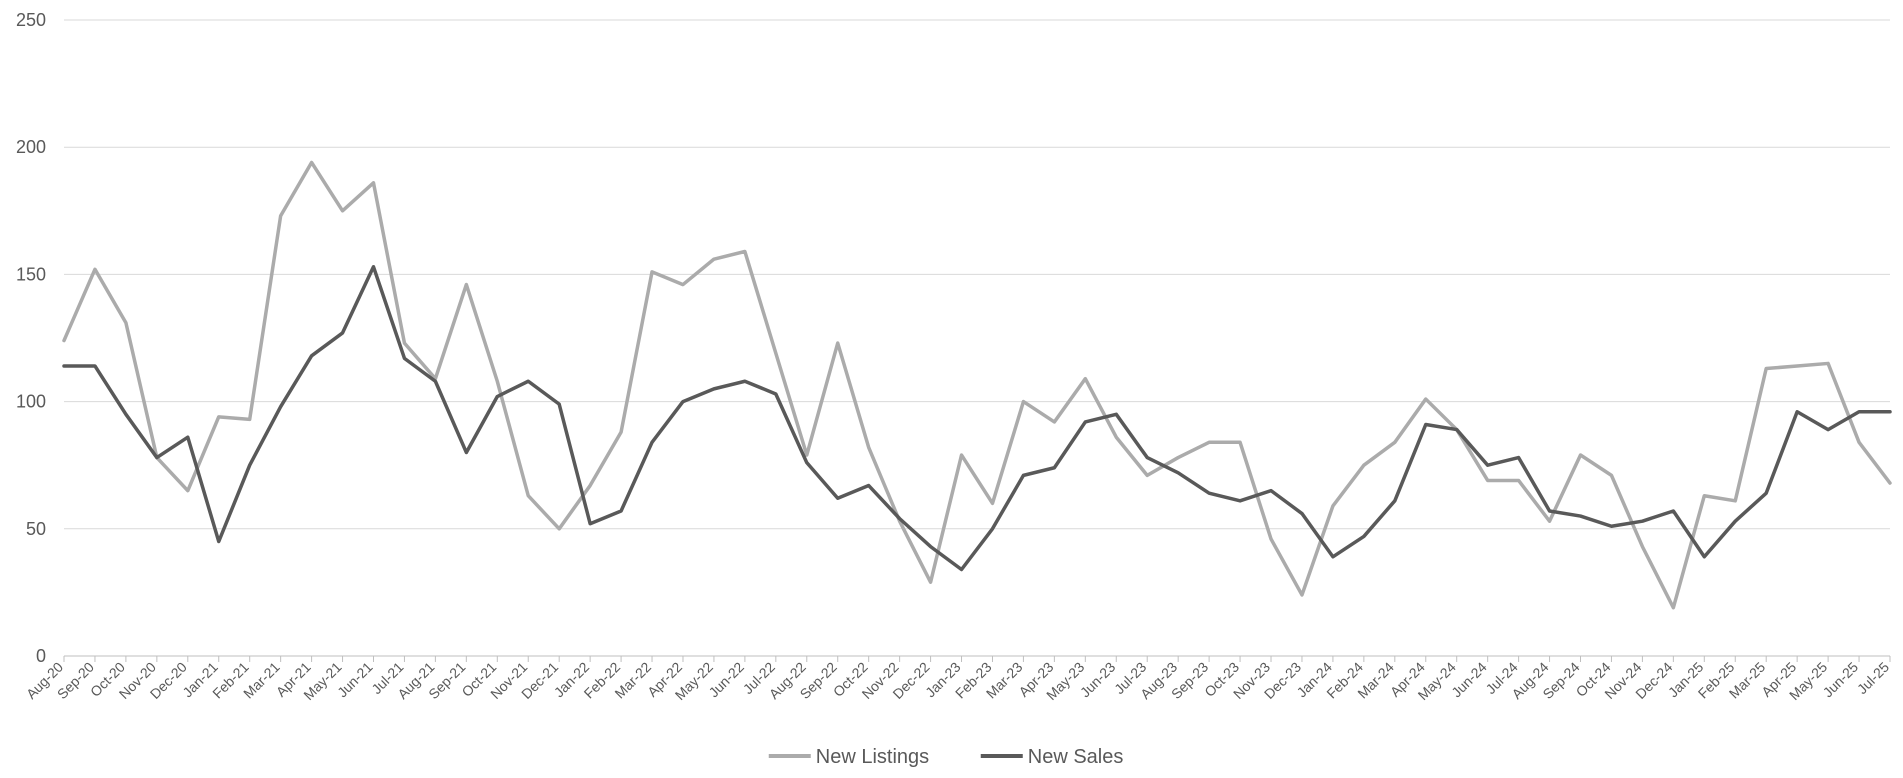 The height and width of the screenshot is (778, 1903). I want to click on x-tick-label: Jun-23, so click(1098, 680).